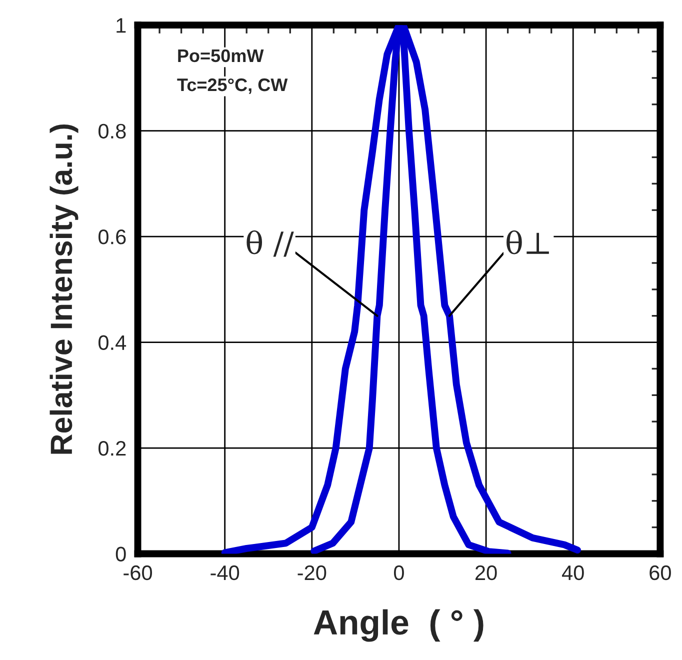  Describe the element at coordinates (121, 554) in the screenshot. I see `y-tick-label: 0` at that location.